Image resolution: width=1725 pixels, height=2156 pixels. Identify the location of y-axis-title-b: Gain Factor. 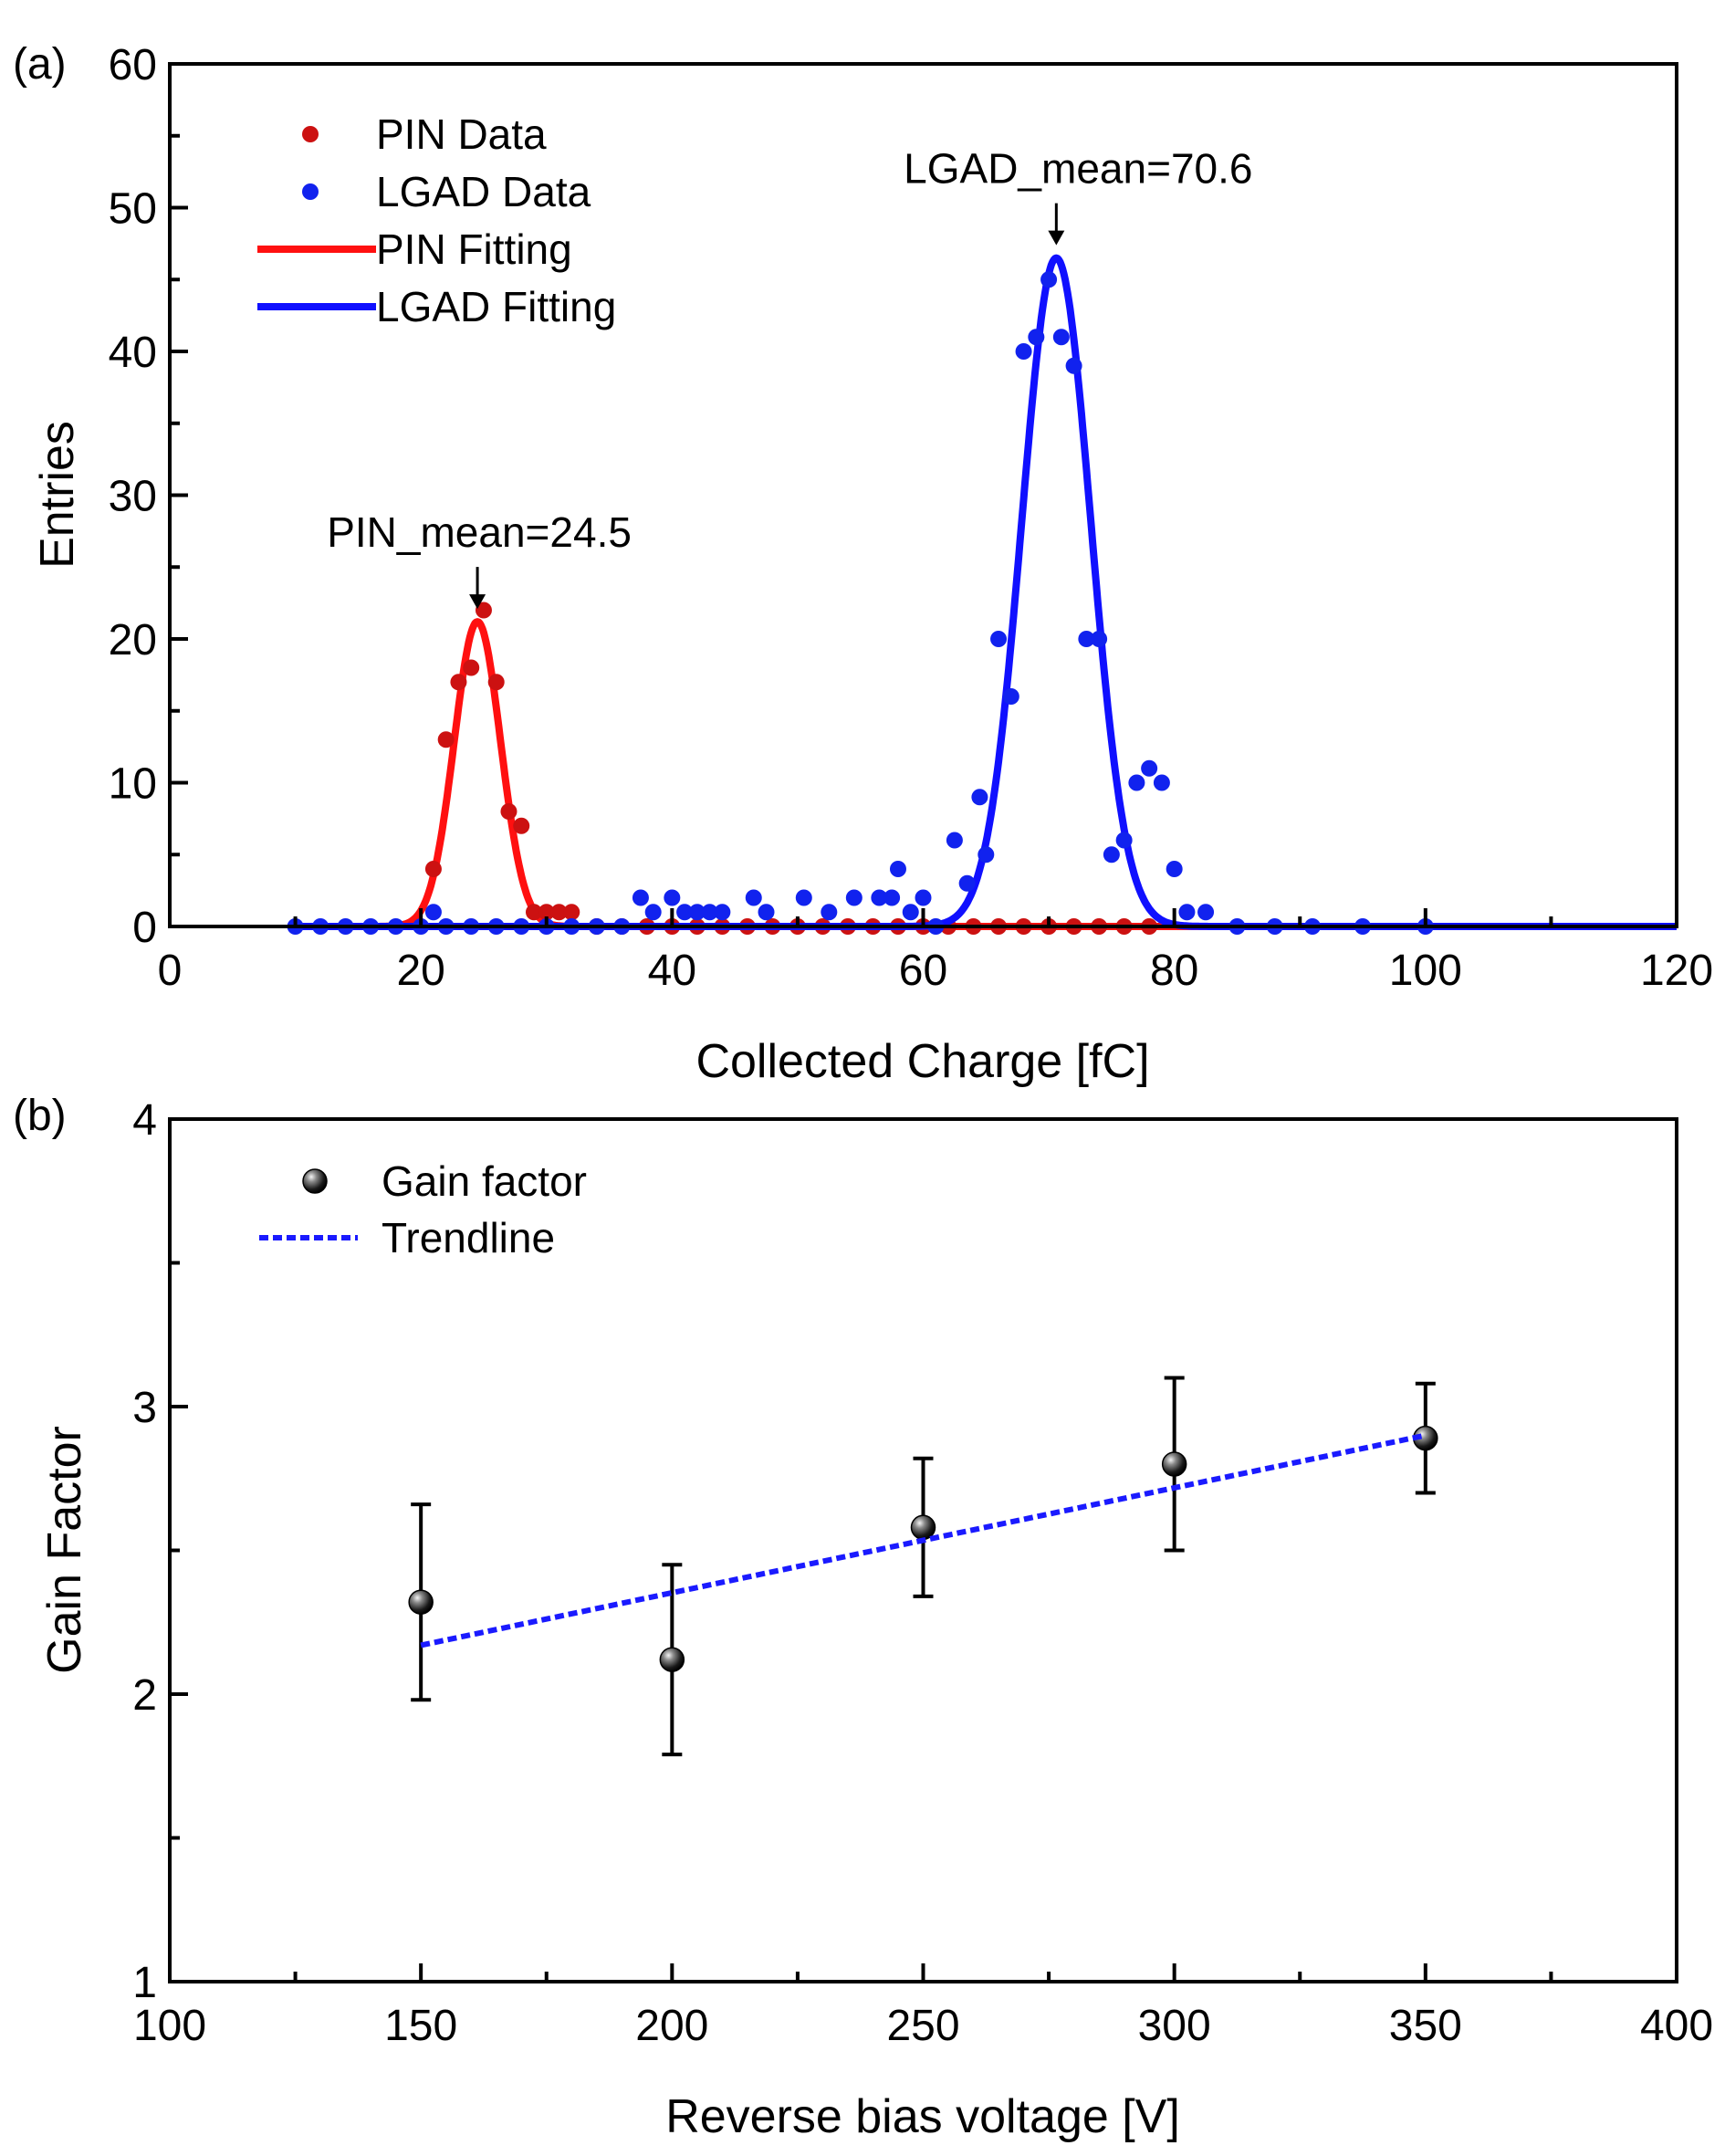
(64, 1550).